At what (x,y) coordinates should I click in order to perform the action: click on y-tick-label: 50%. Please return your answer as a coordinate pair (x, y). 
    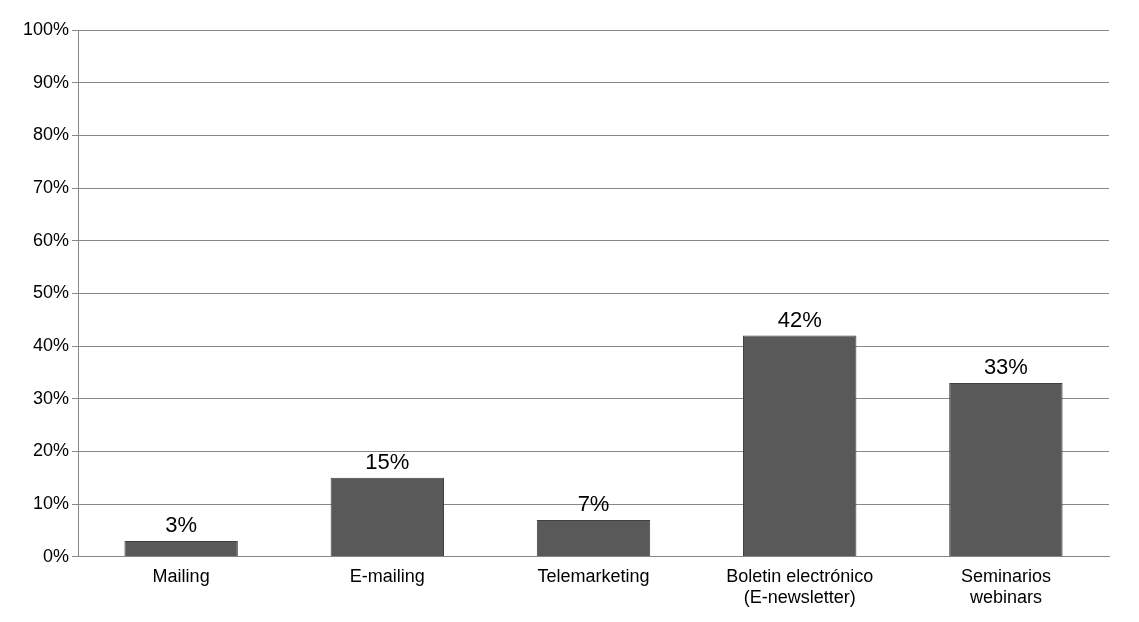
    Looking at the image, I should click on (51, 292).